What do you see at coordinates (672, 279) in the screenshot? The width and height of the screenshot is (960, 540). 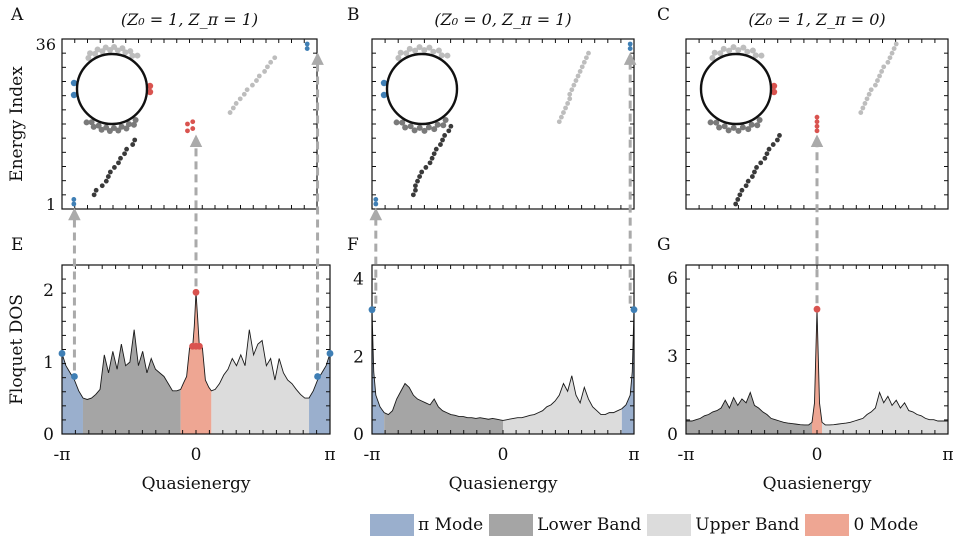 I see `panel-g-ytick-label: 6` at bounding box center [672, 279].